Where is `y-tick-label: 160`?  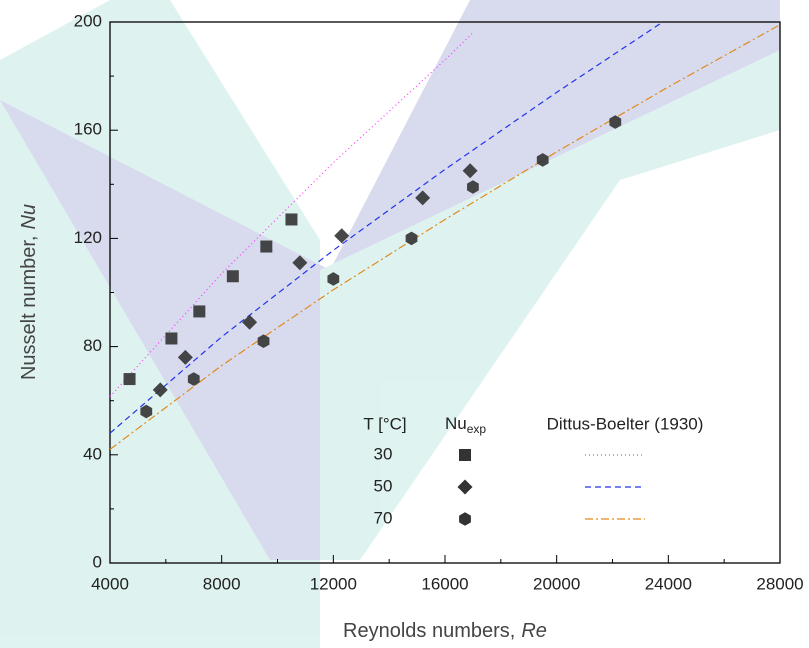 y-tick-label: 160 is located at coordinates (88, 129).